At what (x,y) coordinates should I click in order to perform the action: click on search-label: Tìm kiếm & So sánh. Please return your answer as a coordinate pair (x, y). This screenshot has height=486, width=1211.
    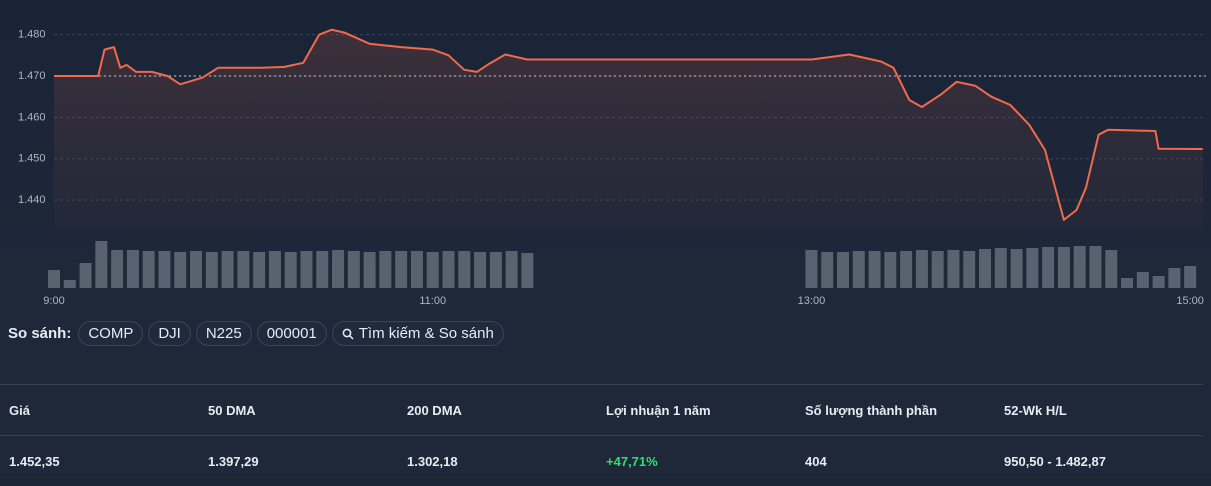
    Looking at the image, I should click on (426, 333).